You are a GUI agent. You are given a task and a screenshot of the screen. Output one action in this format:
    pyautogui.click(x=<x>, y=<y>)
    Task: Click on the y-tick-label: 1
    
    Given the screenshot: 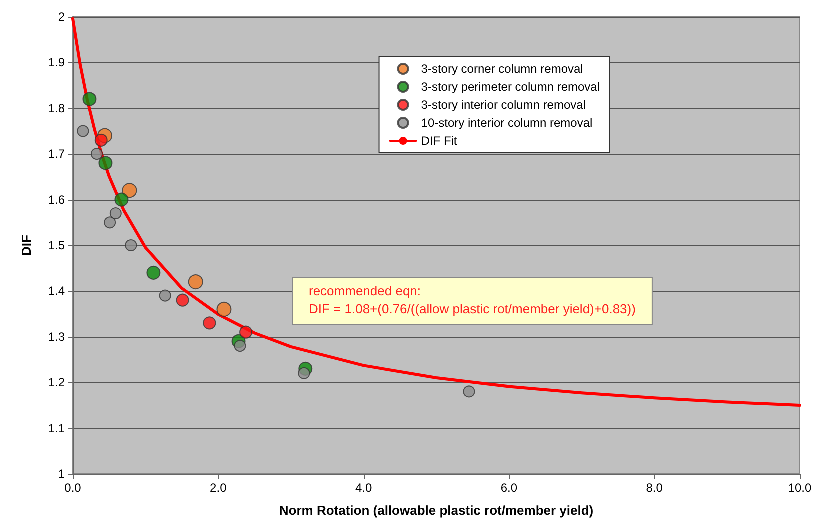 What is the action you would take?
    pyautogui.click(x=62, y=474)
    